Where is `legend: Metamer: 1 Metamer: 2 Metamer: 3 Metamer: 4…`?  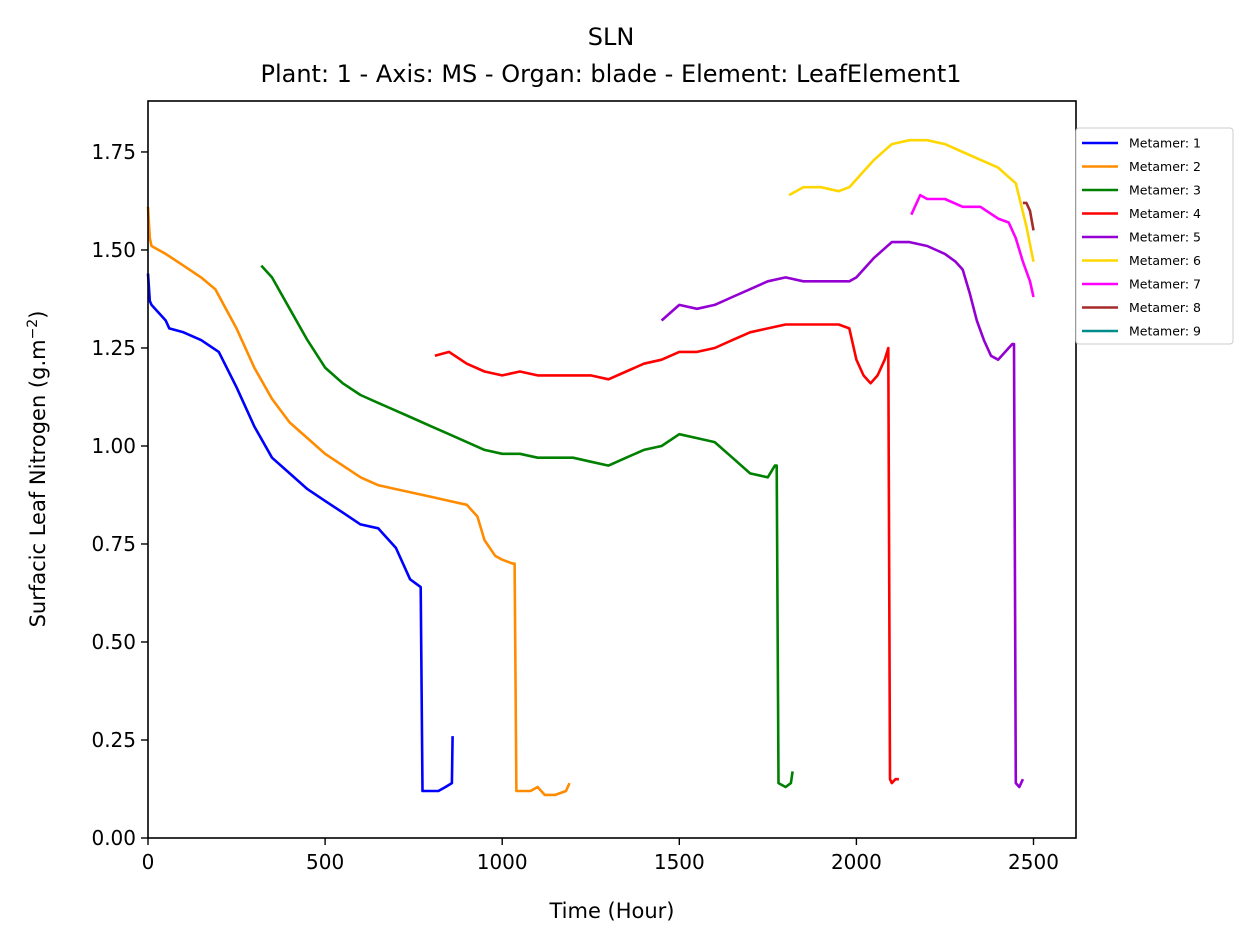
legend: Metamer: 1 Metamer: 2 Metamer: 3 Metamer: 4… is located at coordinates (1154, 236).